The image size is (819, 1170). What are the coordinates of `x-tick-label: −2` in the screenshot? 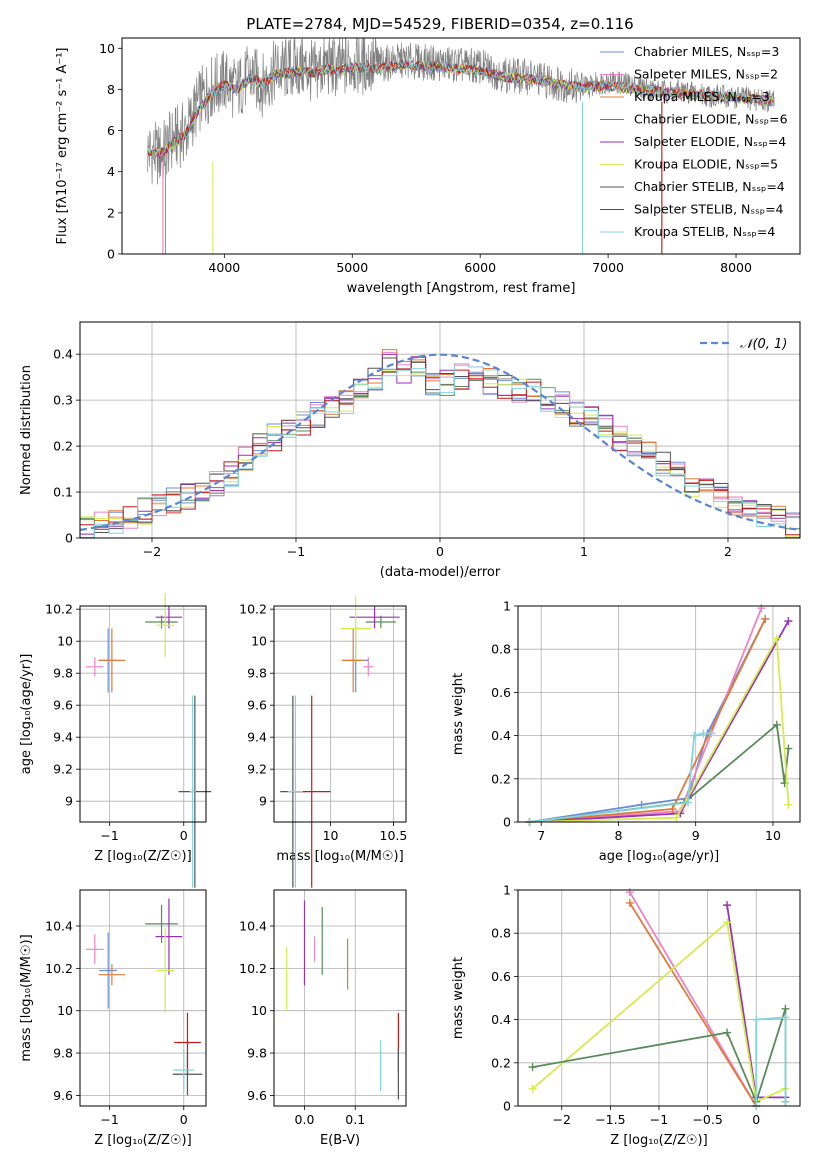 It's located at (562, 1119).